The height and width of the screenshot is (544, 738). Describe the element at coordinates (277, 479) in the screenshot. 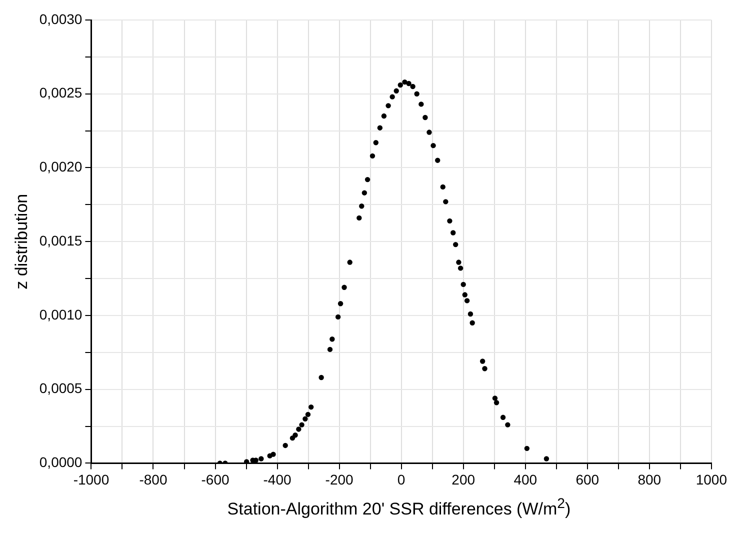

I see `x-tick-label: -400` at that location.